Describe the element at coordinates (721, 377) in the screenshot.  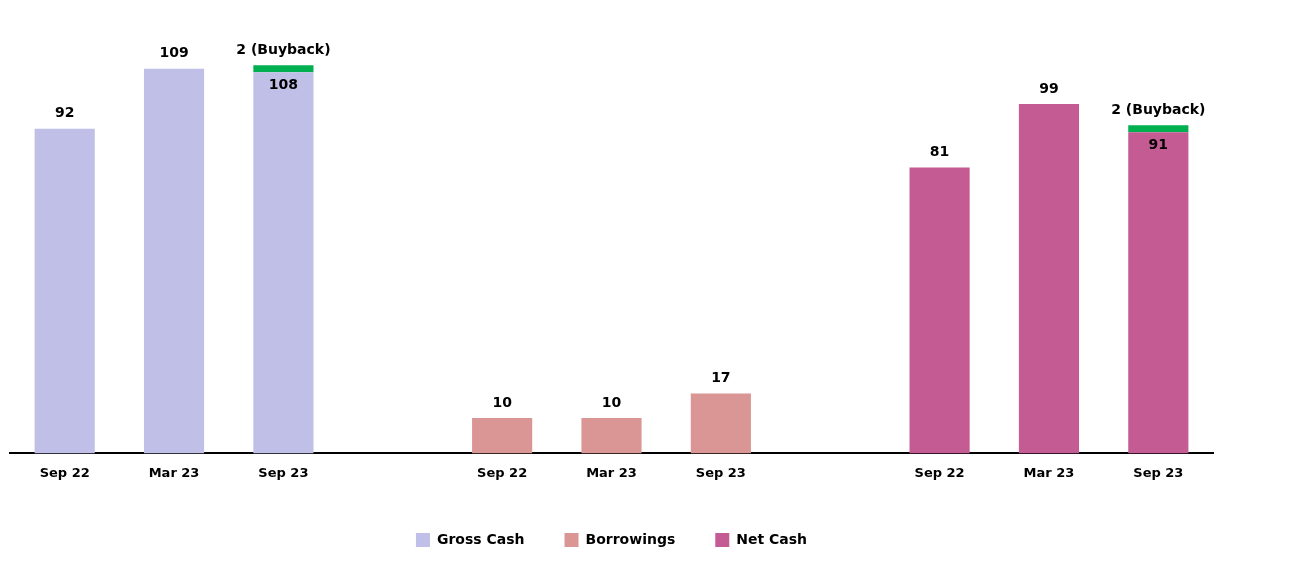
I see `data-label: 17` at that location.